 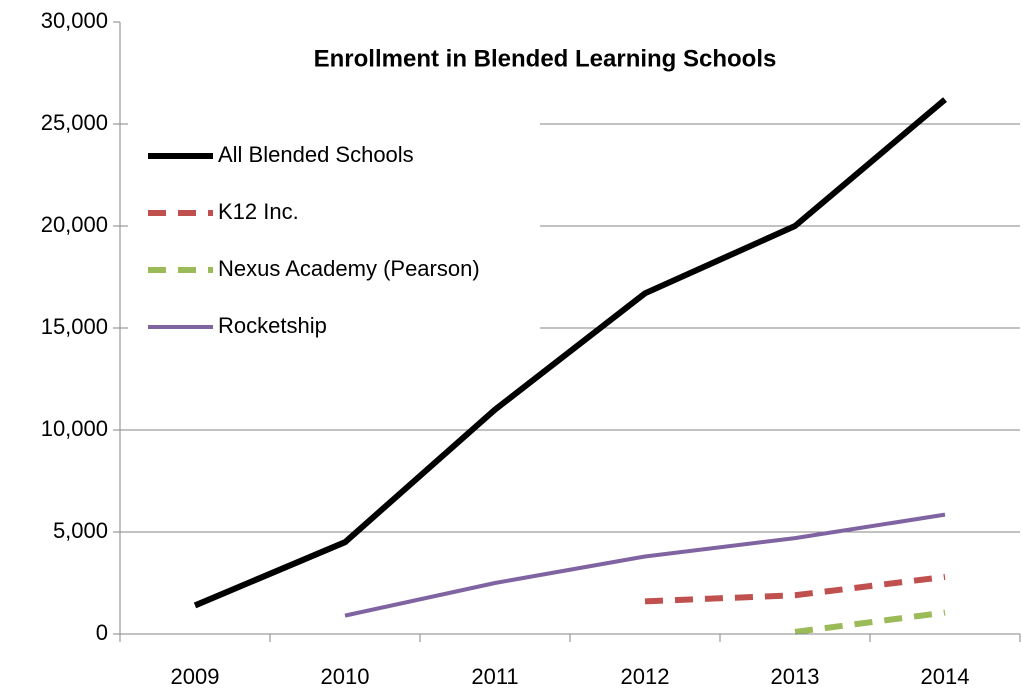 I want to click on y-tick-label: 30,000, so click(x=74, y=20).